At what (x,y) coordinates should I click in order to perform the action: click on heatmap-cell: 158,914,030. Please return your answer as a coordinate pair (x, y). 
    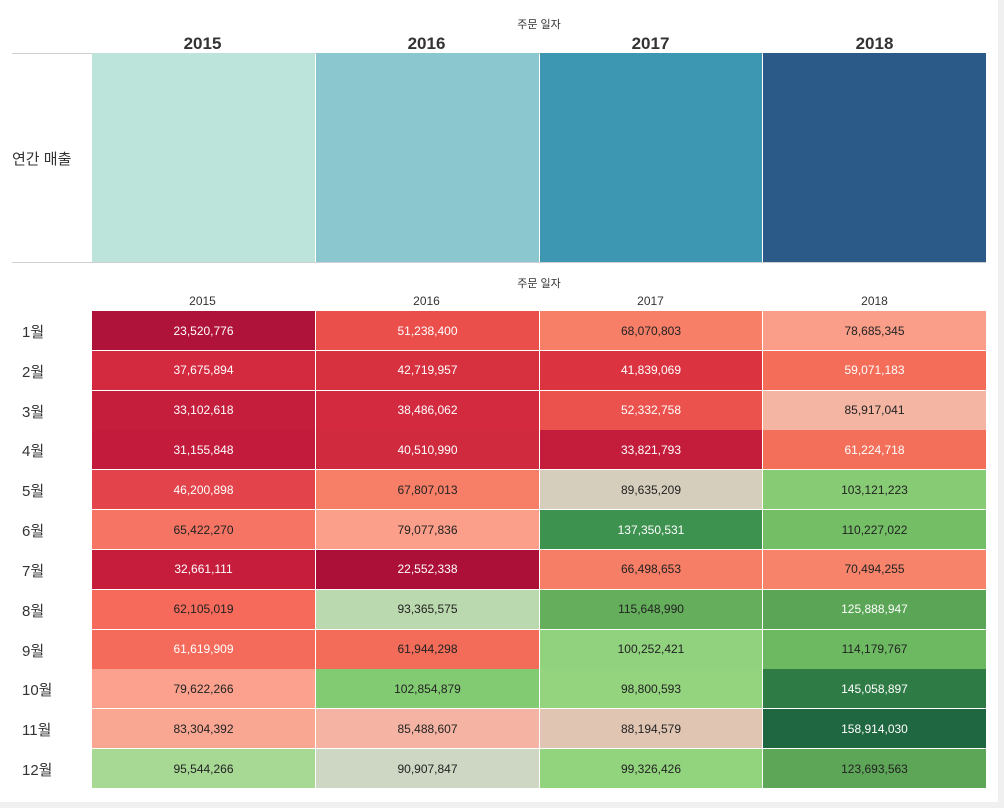
    Looking at the image, I should click on (875, 729).